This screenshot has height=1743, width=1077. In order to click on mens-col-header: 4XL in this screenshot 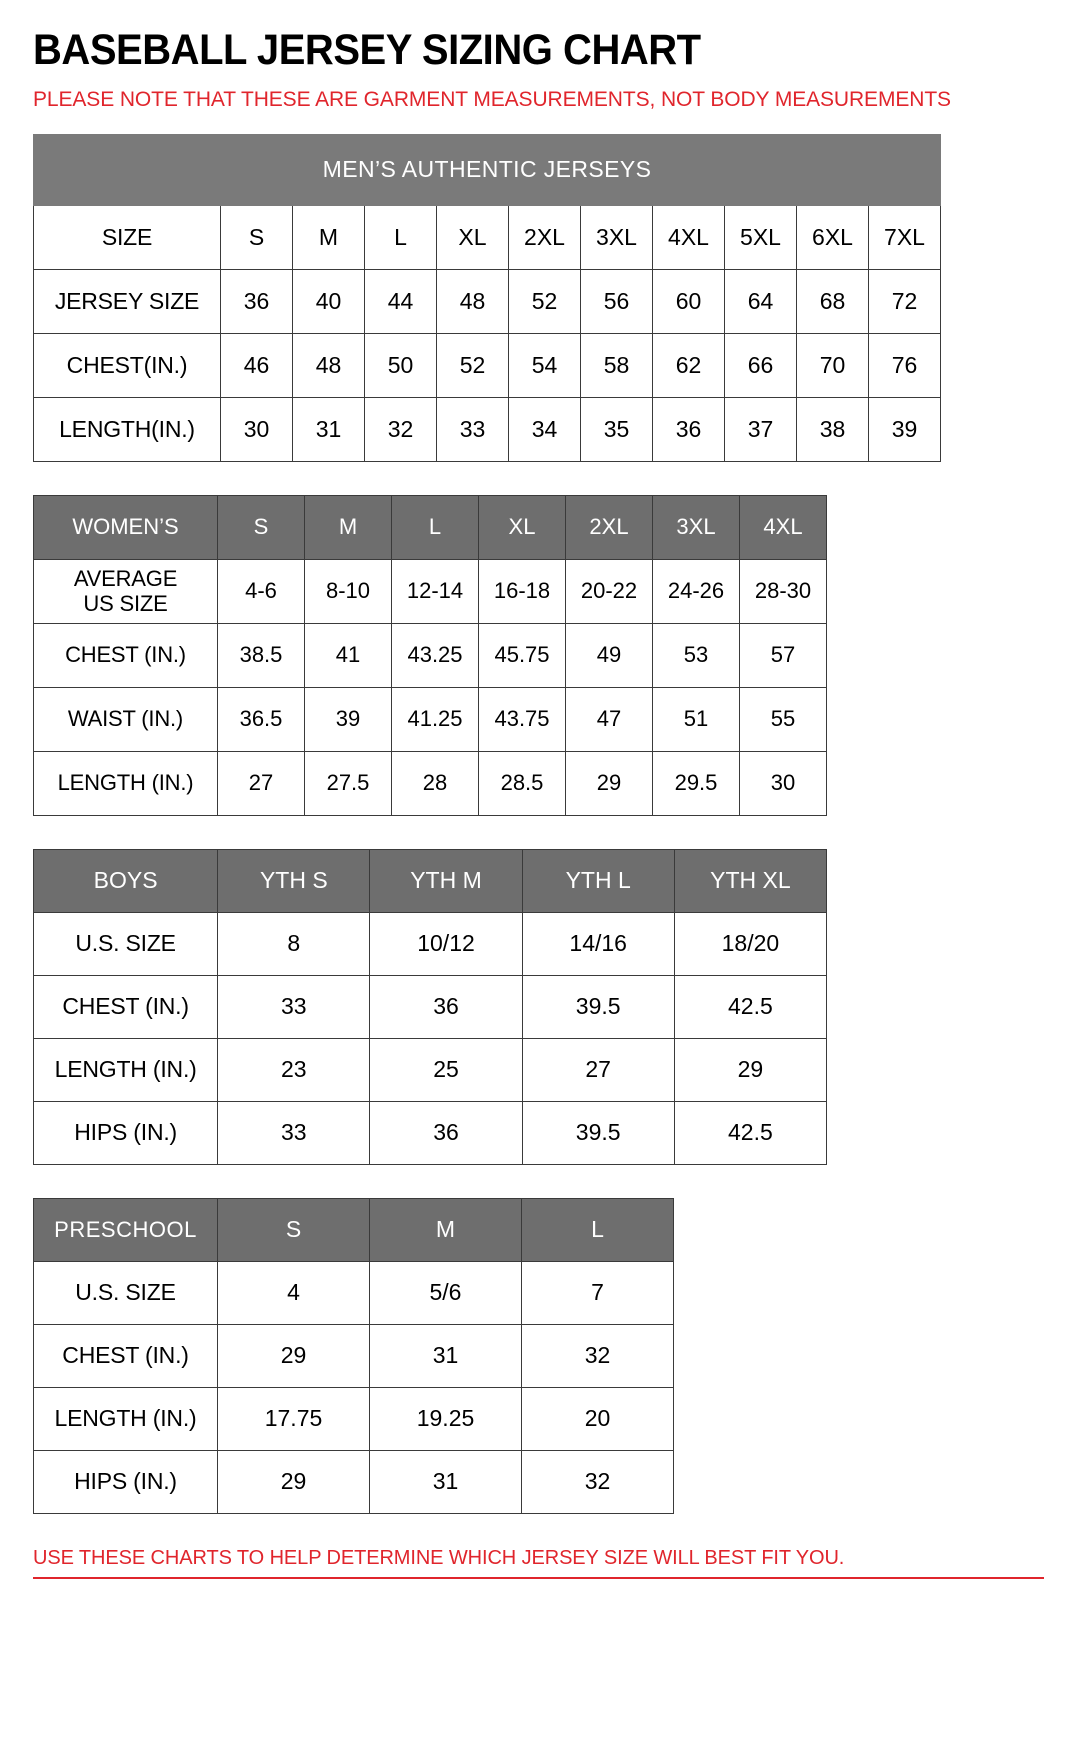, I will do `click(688, 237)`.